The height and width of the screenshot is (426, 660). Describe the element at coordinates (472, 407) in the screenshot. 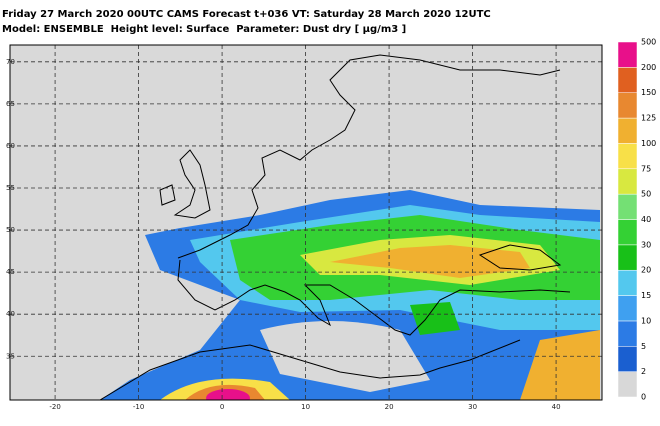

I see `x-tick-label: 30` at that location.